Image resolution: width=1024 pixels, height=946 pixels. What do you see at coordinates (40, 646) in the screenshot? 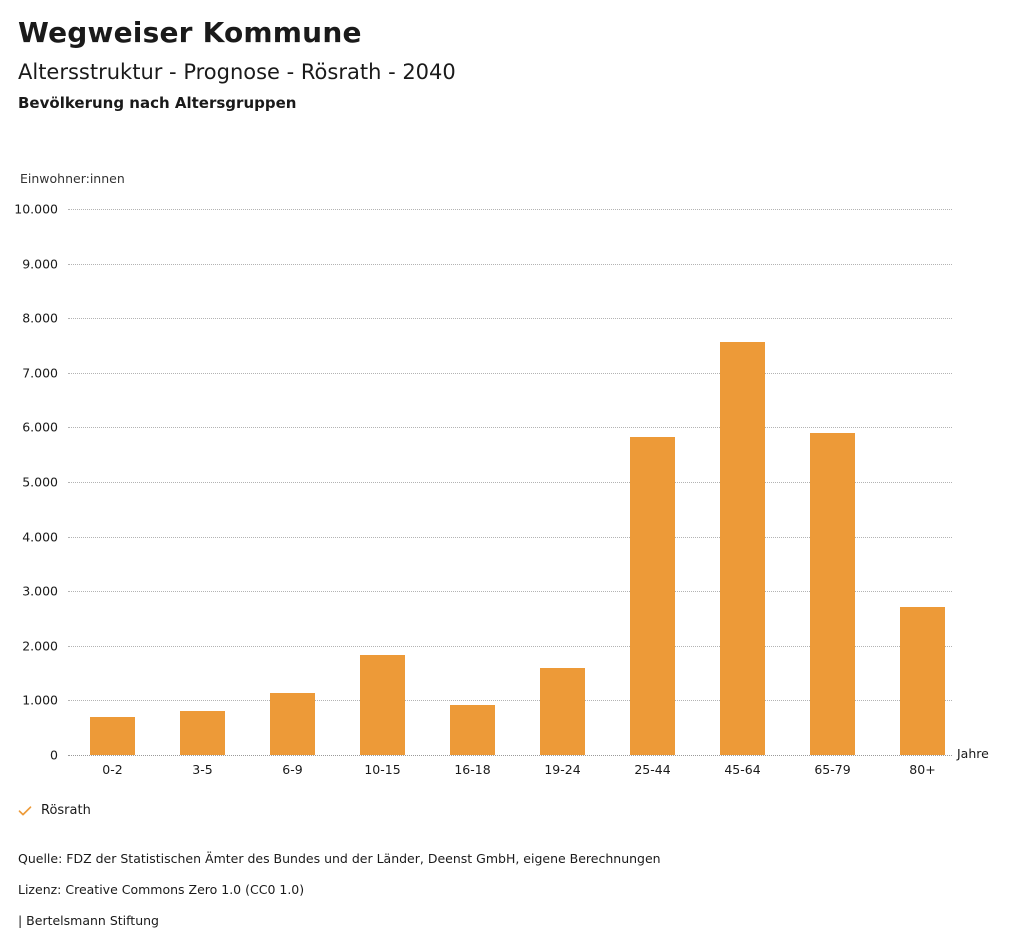
I see `y-axis-tick-label: 2.000` at bounding box center [40, 646].